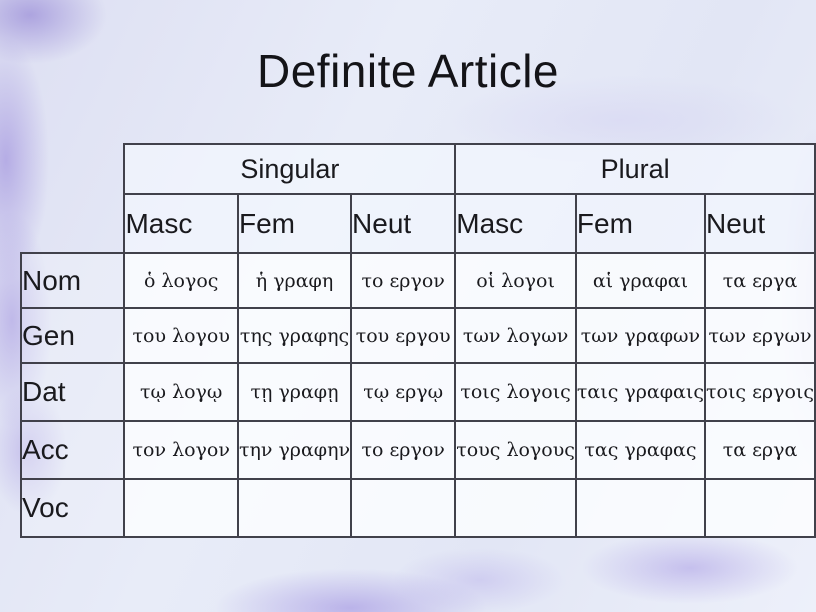 This screenshot has width=816, height=612. I want to click on cell-acc-pl-masc: τους λογους, so click(515, 450).